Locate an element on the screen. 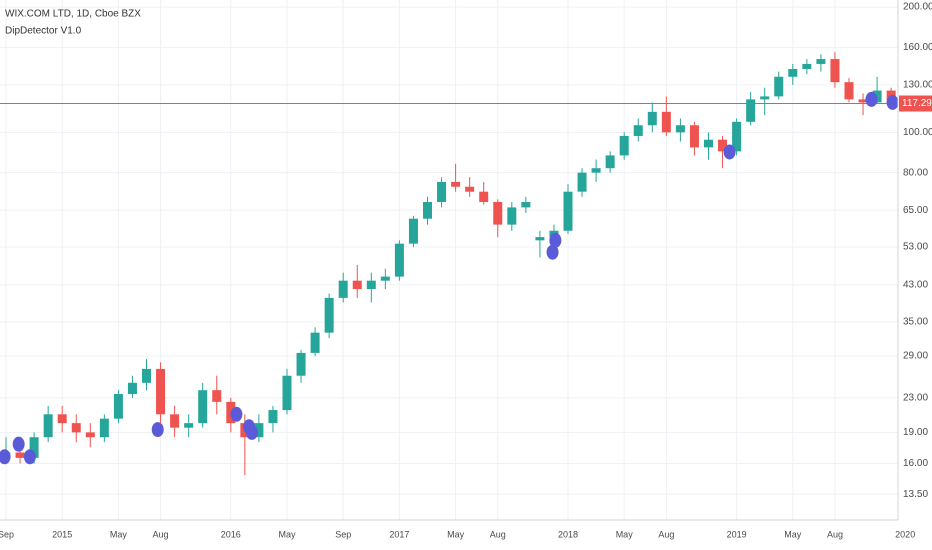 The height and width of the screenshot is (550, 932). price-axis-panel is located at coordinates (915, 275).